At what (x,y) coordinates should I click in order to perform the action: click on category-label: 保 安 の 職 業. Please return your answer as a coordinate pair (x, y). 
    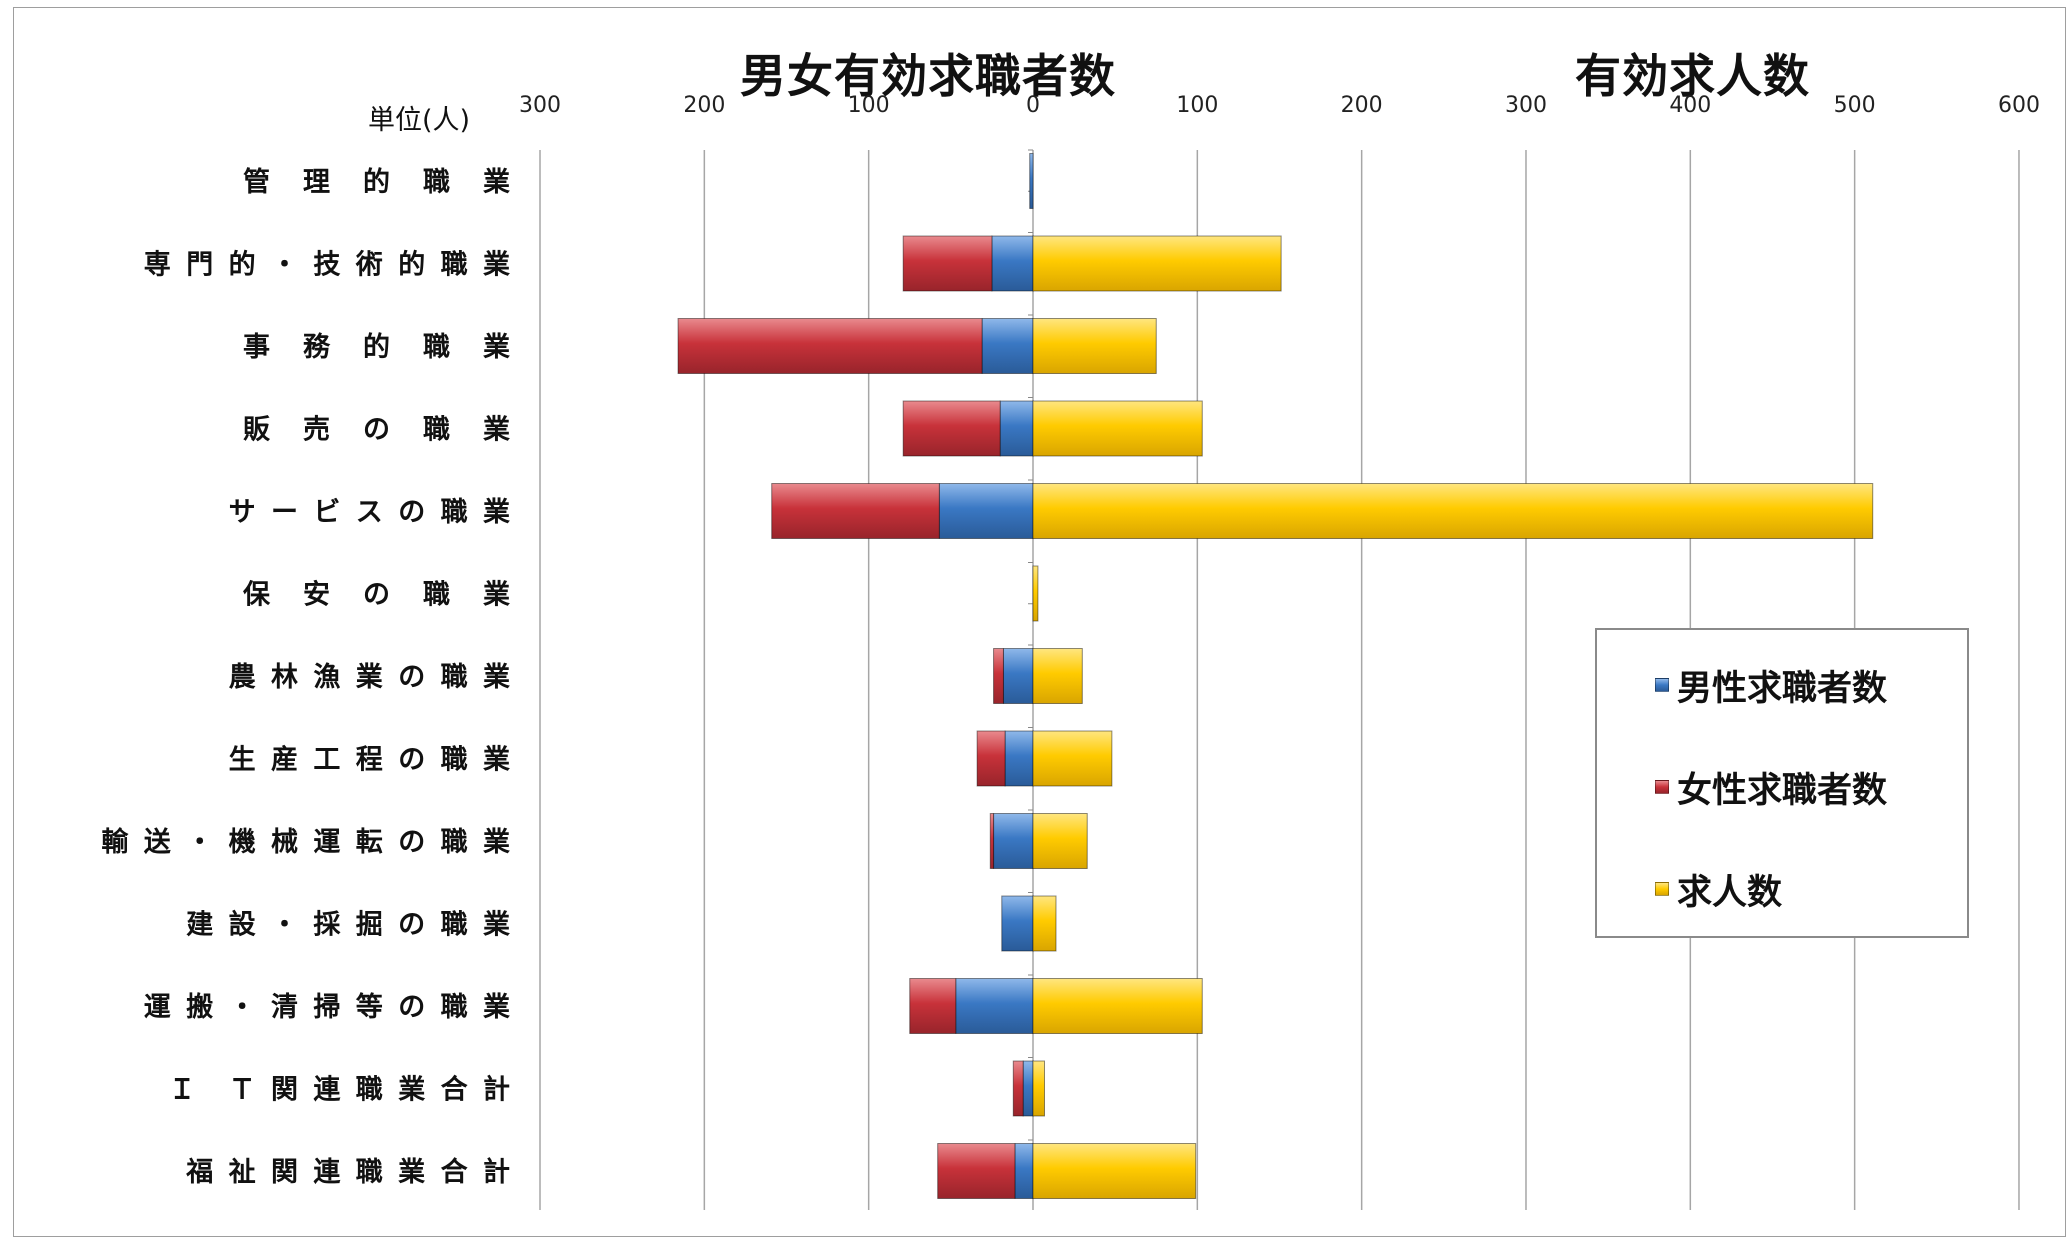
    Looking at the image, I should click on (377, 595).